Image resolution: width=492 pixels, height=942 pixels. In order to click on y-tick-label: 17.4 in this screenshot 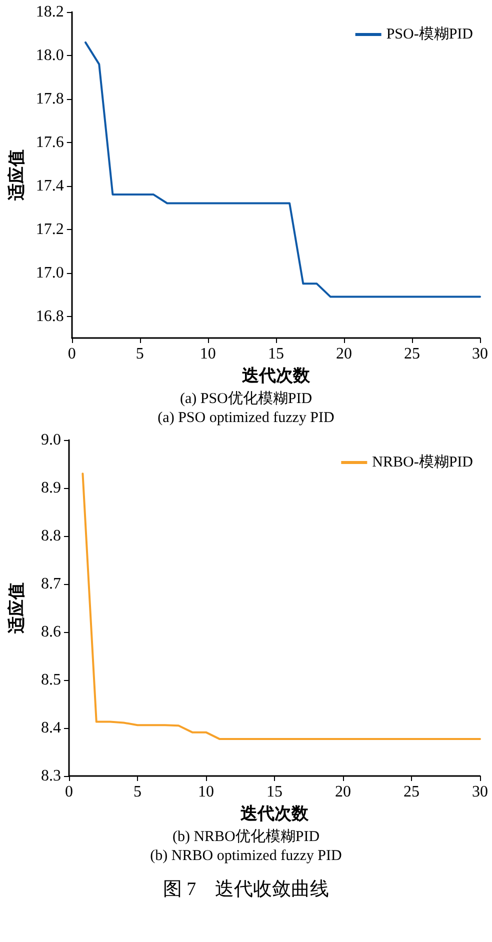, I will do `click(50, 185)`.